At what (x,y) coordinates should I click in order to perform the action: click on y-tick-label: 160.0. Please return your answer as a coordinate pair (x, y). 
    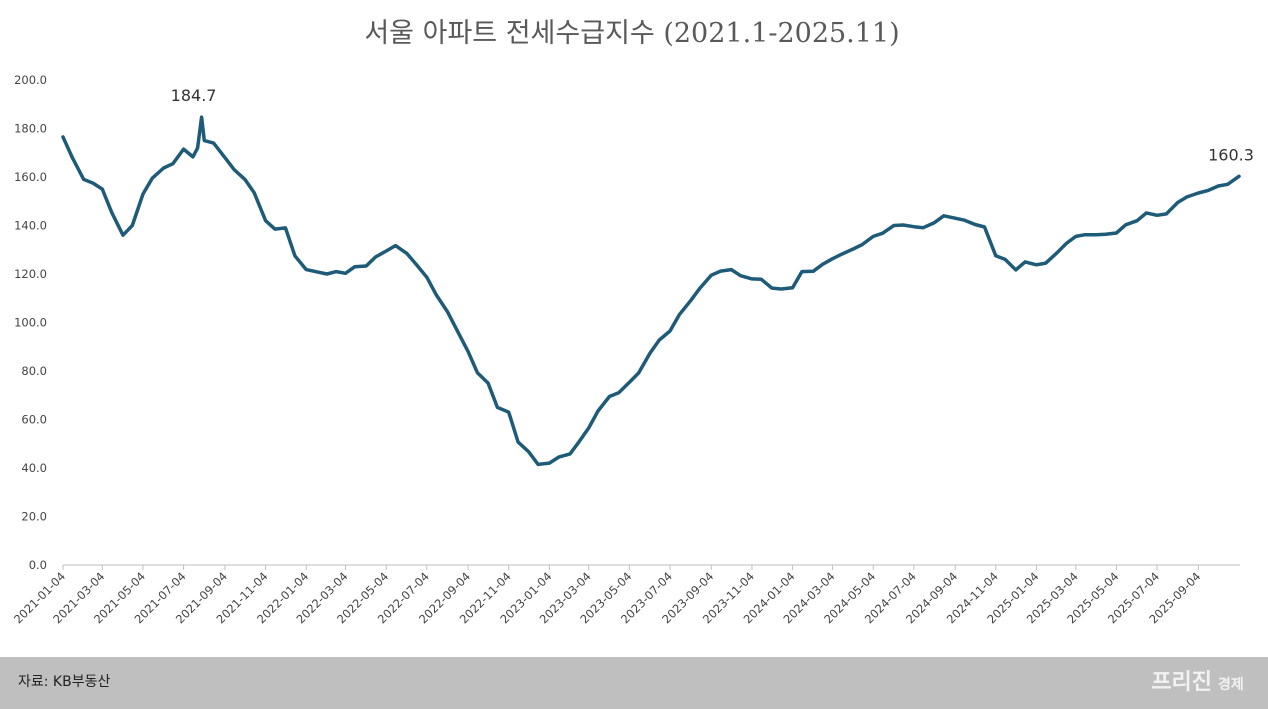
    Looking at the image, I should click on (30, 177).